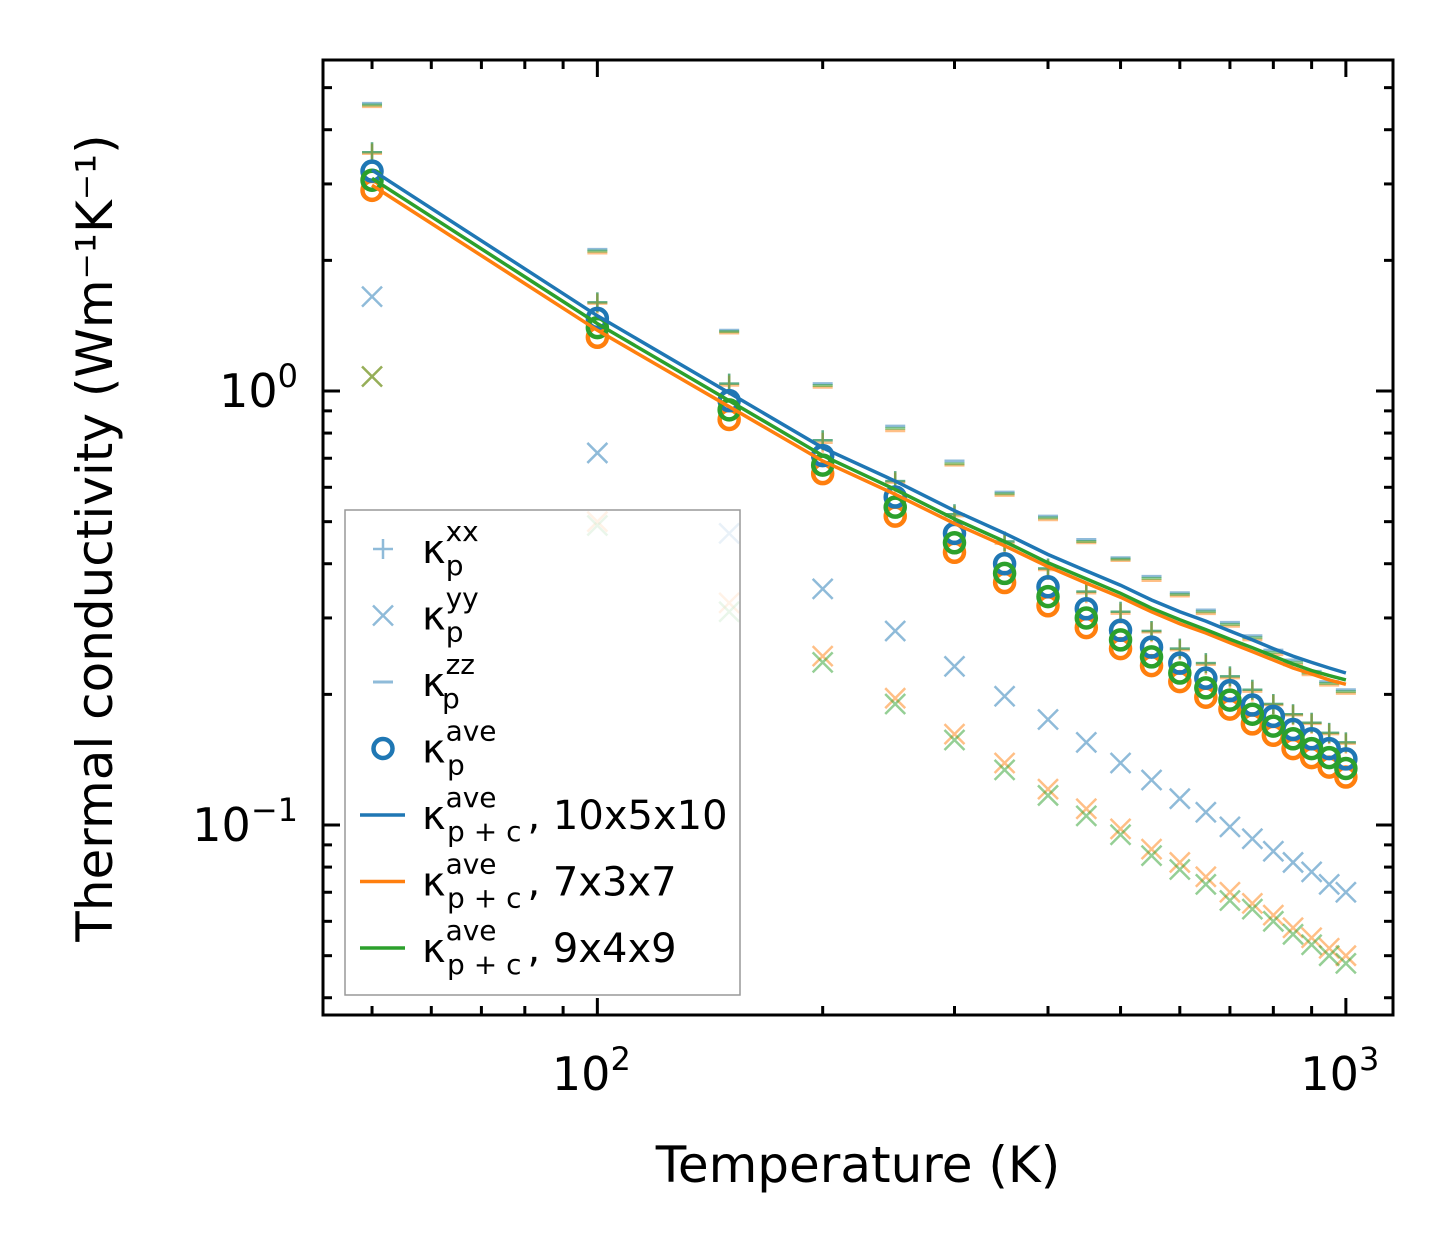  What do you see at coordinates (575, 814) in the screenshot?
I see `legend-label: κave p + c, 10x5x10` at bounding box center [575, 814].